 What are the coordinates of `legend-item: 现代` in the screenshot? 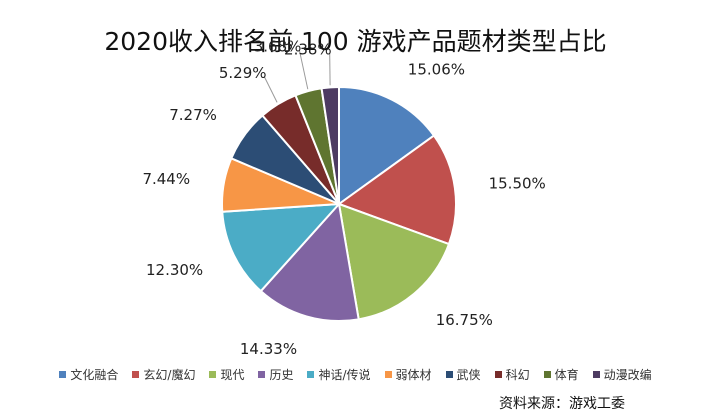 It's located at (226, 374).